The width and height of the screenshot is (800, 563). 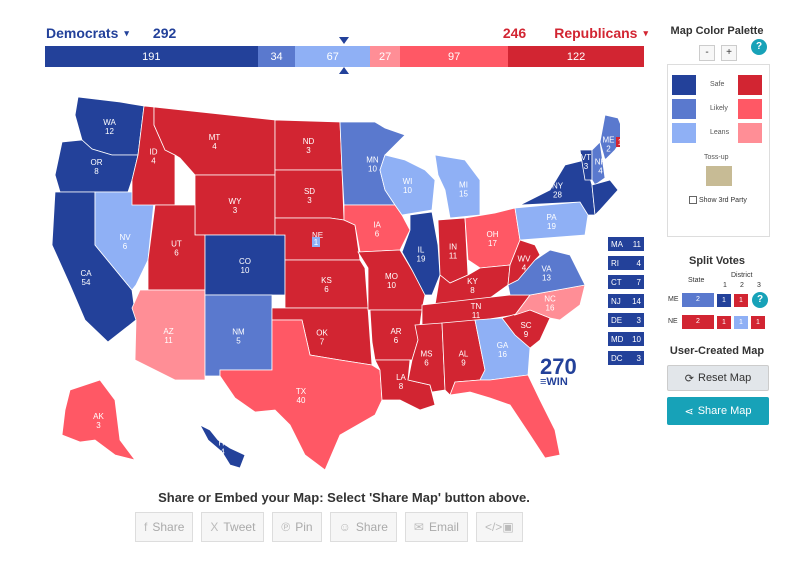 I want to click on split-me-state: 2, so click(x=698, y=300).